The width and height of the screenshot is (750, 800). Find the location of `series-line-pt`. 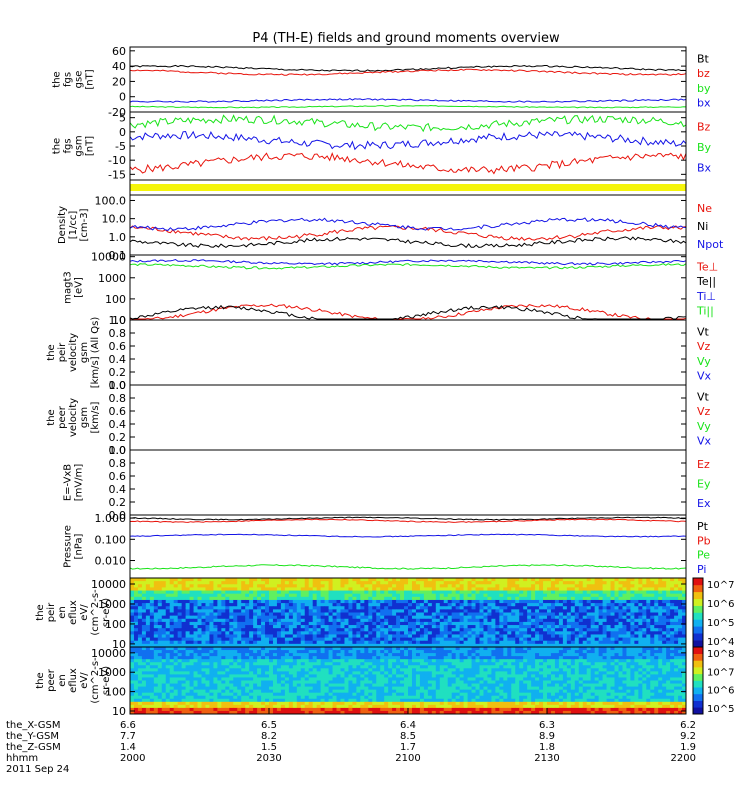

series-line-pt is located at coordinates (408, 518).